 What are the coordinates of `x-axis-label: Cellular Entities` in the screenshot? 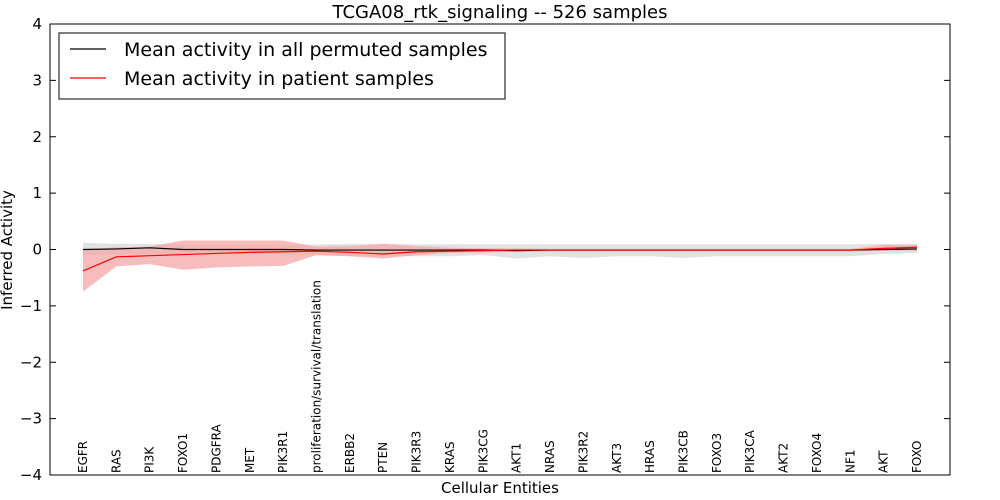 It's located at (500, 488).